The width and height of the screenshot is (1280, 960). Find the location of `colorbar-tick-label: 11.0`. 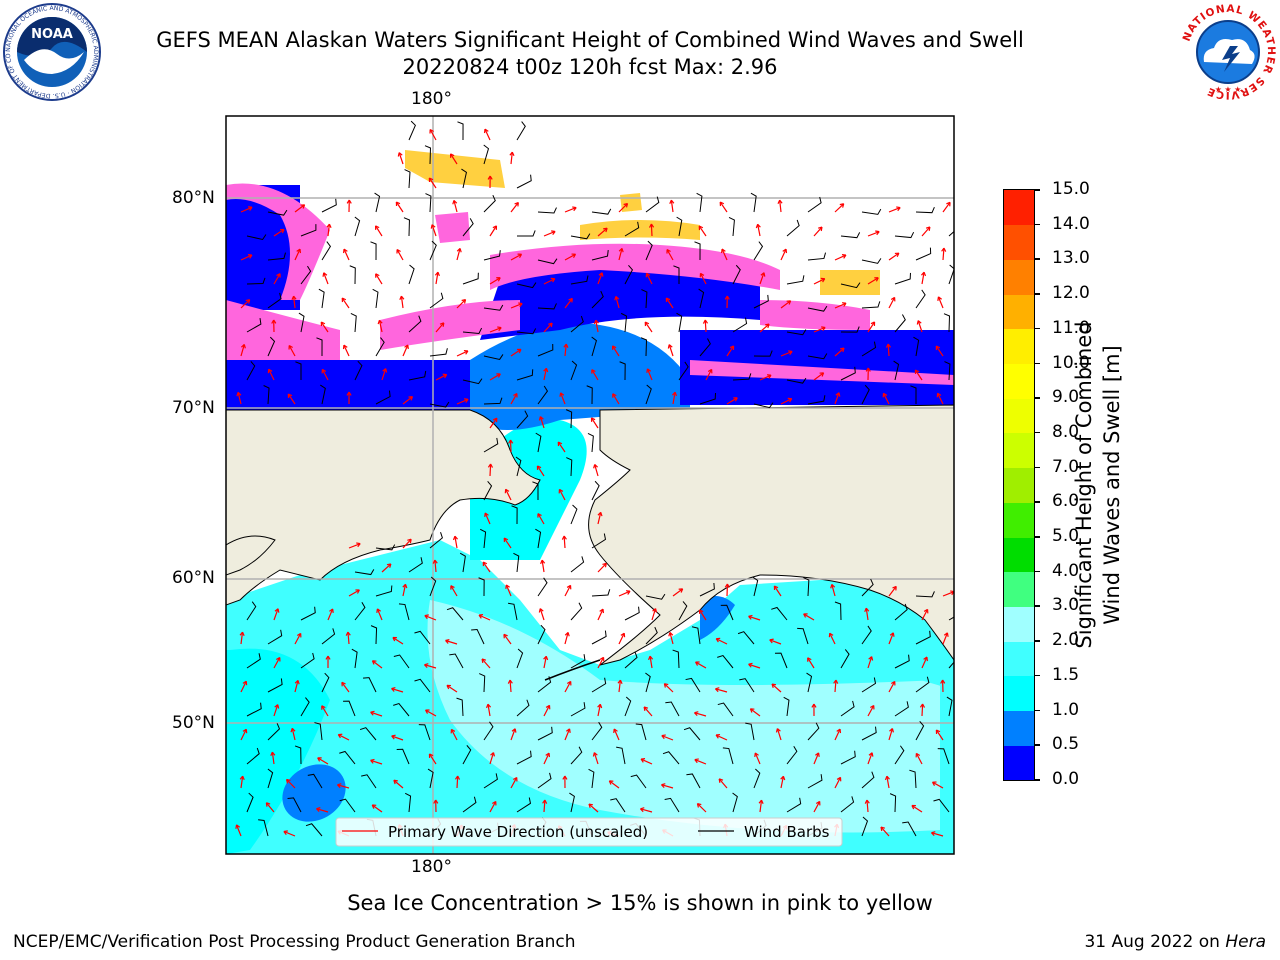

colorbar-tick-label: 11.0 is located at coordinates (1071, 327).